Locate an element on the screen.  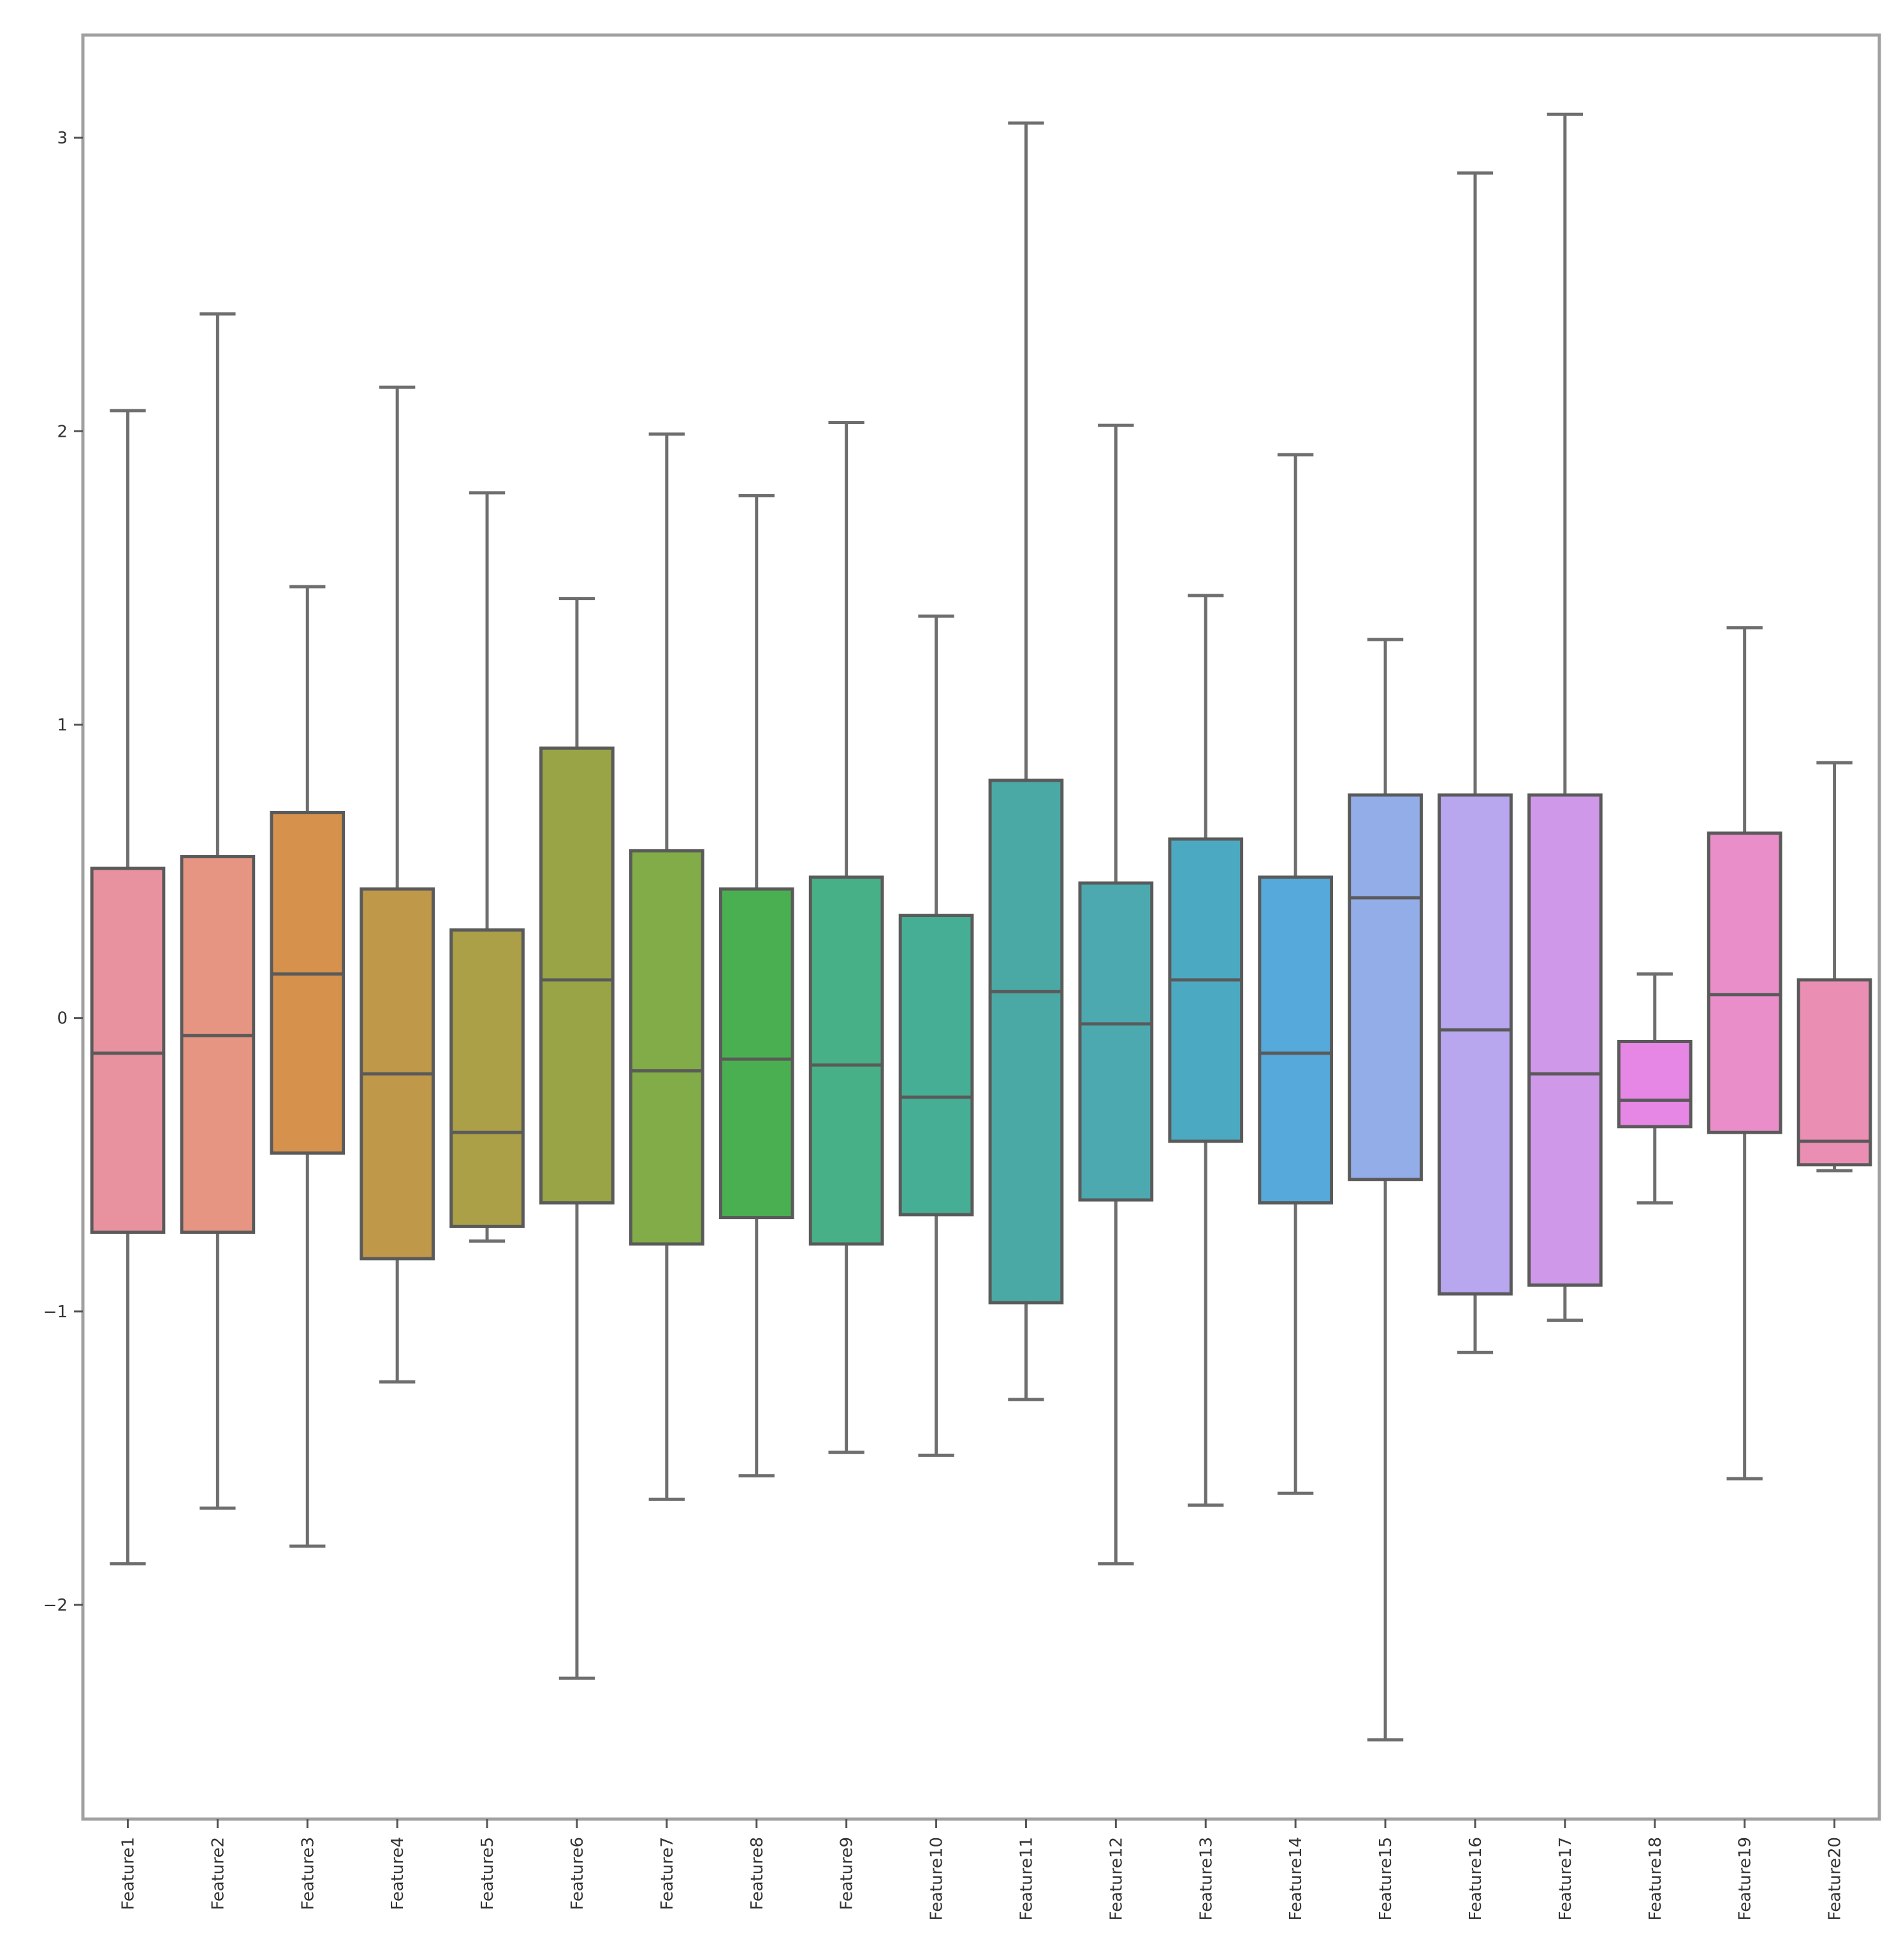
x-tick-label: Feature19 is located at coordinates (1745, 1878).